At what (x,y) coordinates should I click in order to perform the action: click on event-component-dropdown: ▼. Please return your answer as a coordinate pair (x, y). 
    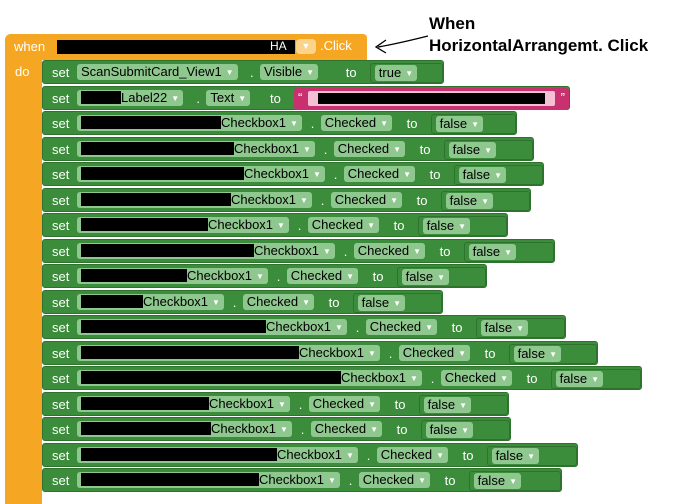
    Looking at the image, I should click on (306, 46).